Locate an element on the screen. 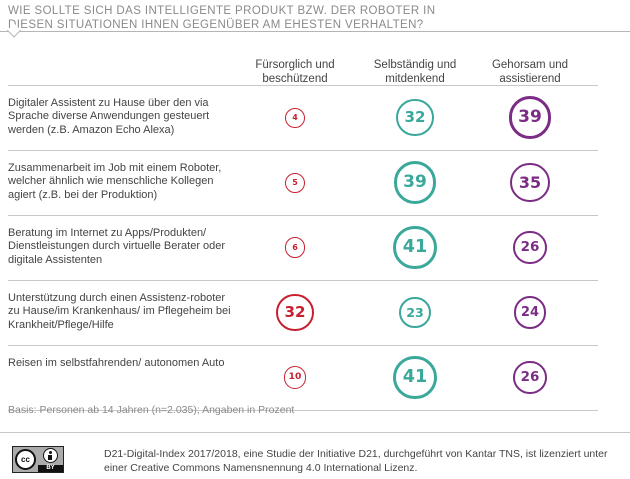 This screenshot has width=630, height=479. value-bubble: 6 is located at coordinates (295, 247).